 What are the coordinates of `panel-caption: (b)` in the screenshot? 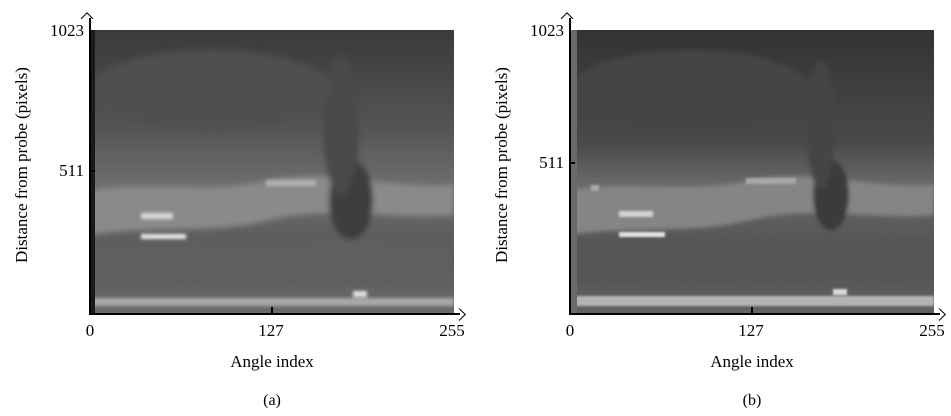 It's located at (752, 400).